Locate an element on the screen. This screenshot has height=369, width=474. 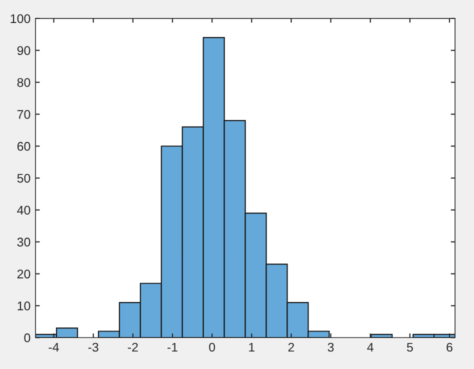
x-tick-label: 2 is located at coordinates (291, 347).